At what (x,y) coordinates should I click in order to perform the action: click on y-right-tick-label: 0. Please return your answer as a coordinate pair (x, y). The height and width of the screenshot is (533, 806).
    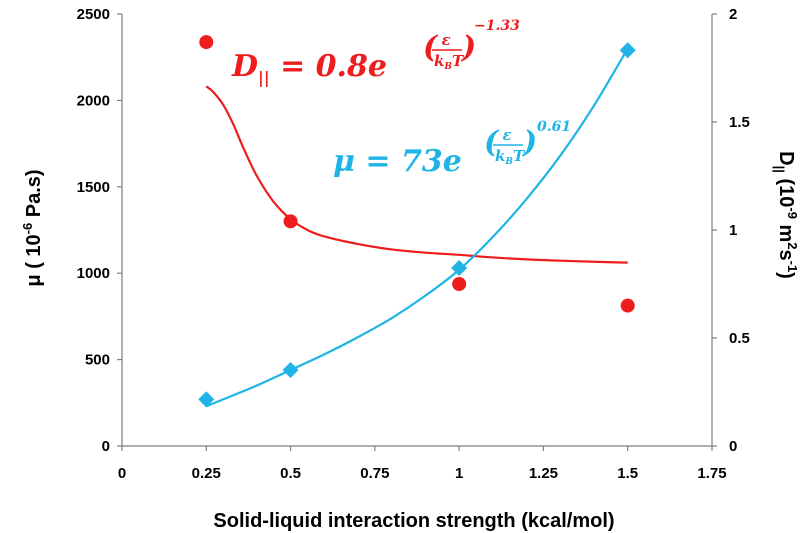
    Looking at the image, I should click on (733, 446).